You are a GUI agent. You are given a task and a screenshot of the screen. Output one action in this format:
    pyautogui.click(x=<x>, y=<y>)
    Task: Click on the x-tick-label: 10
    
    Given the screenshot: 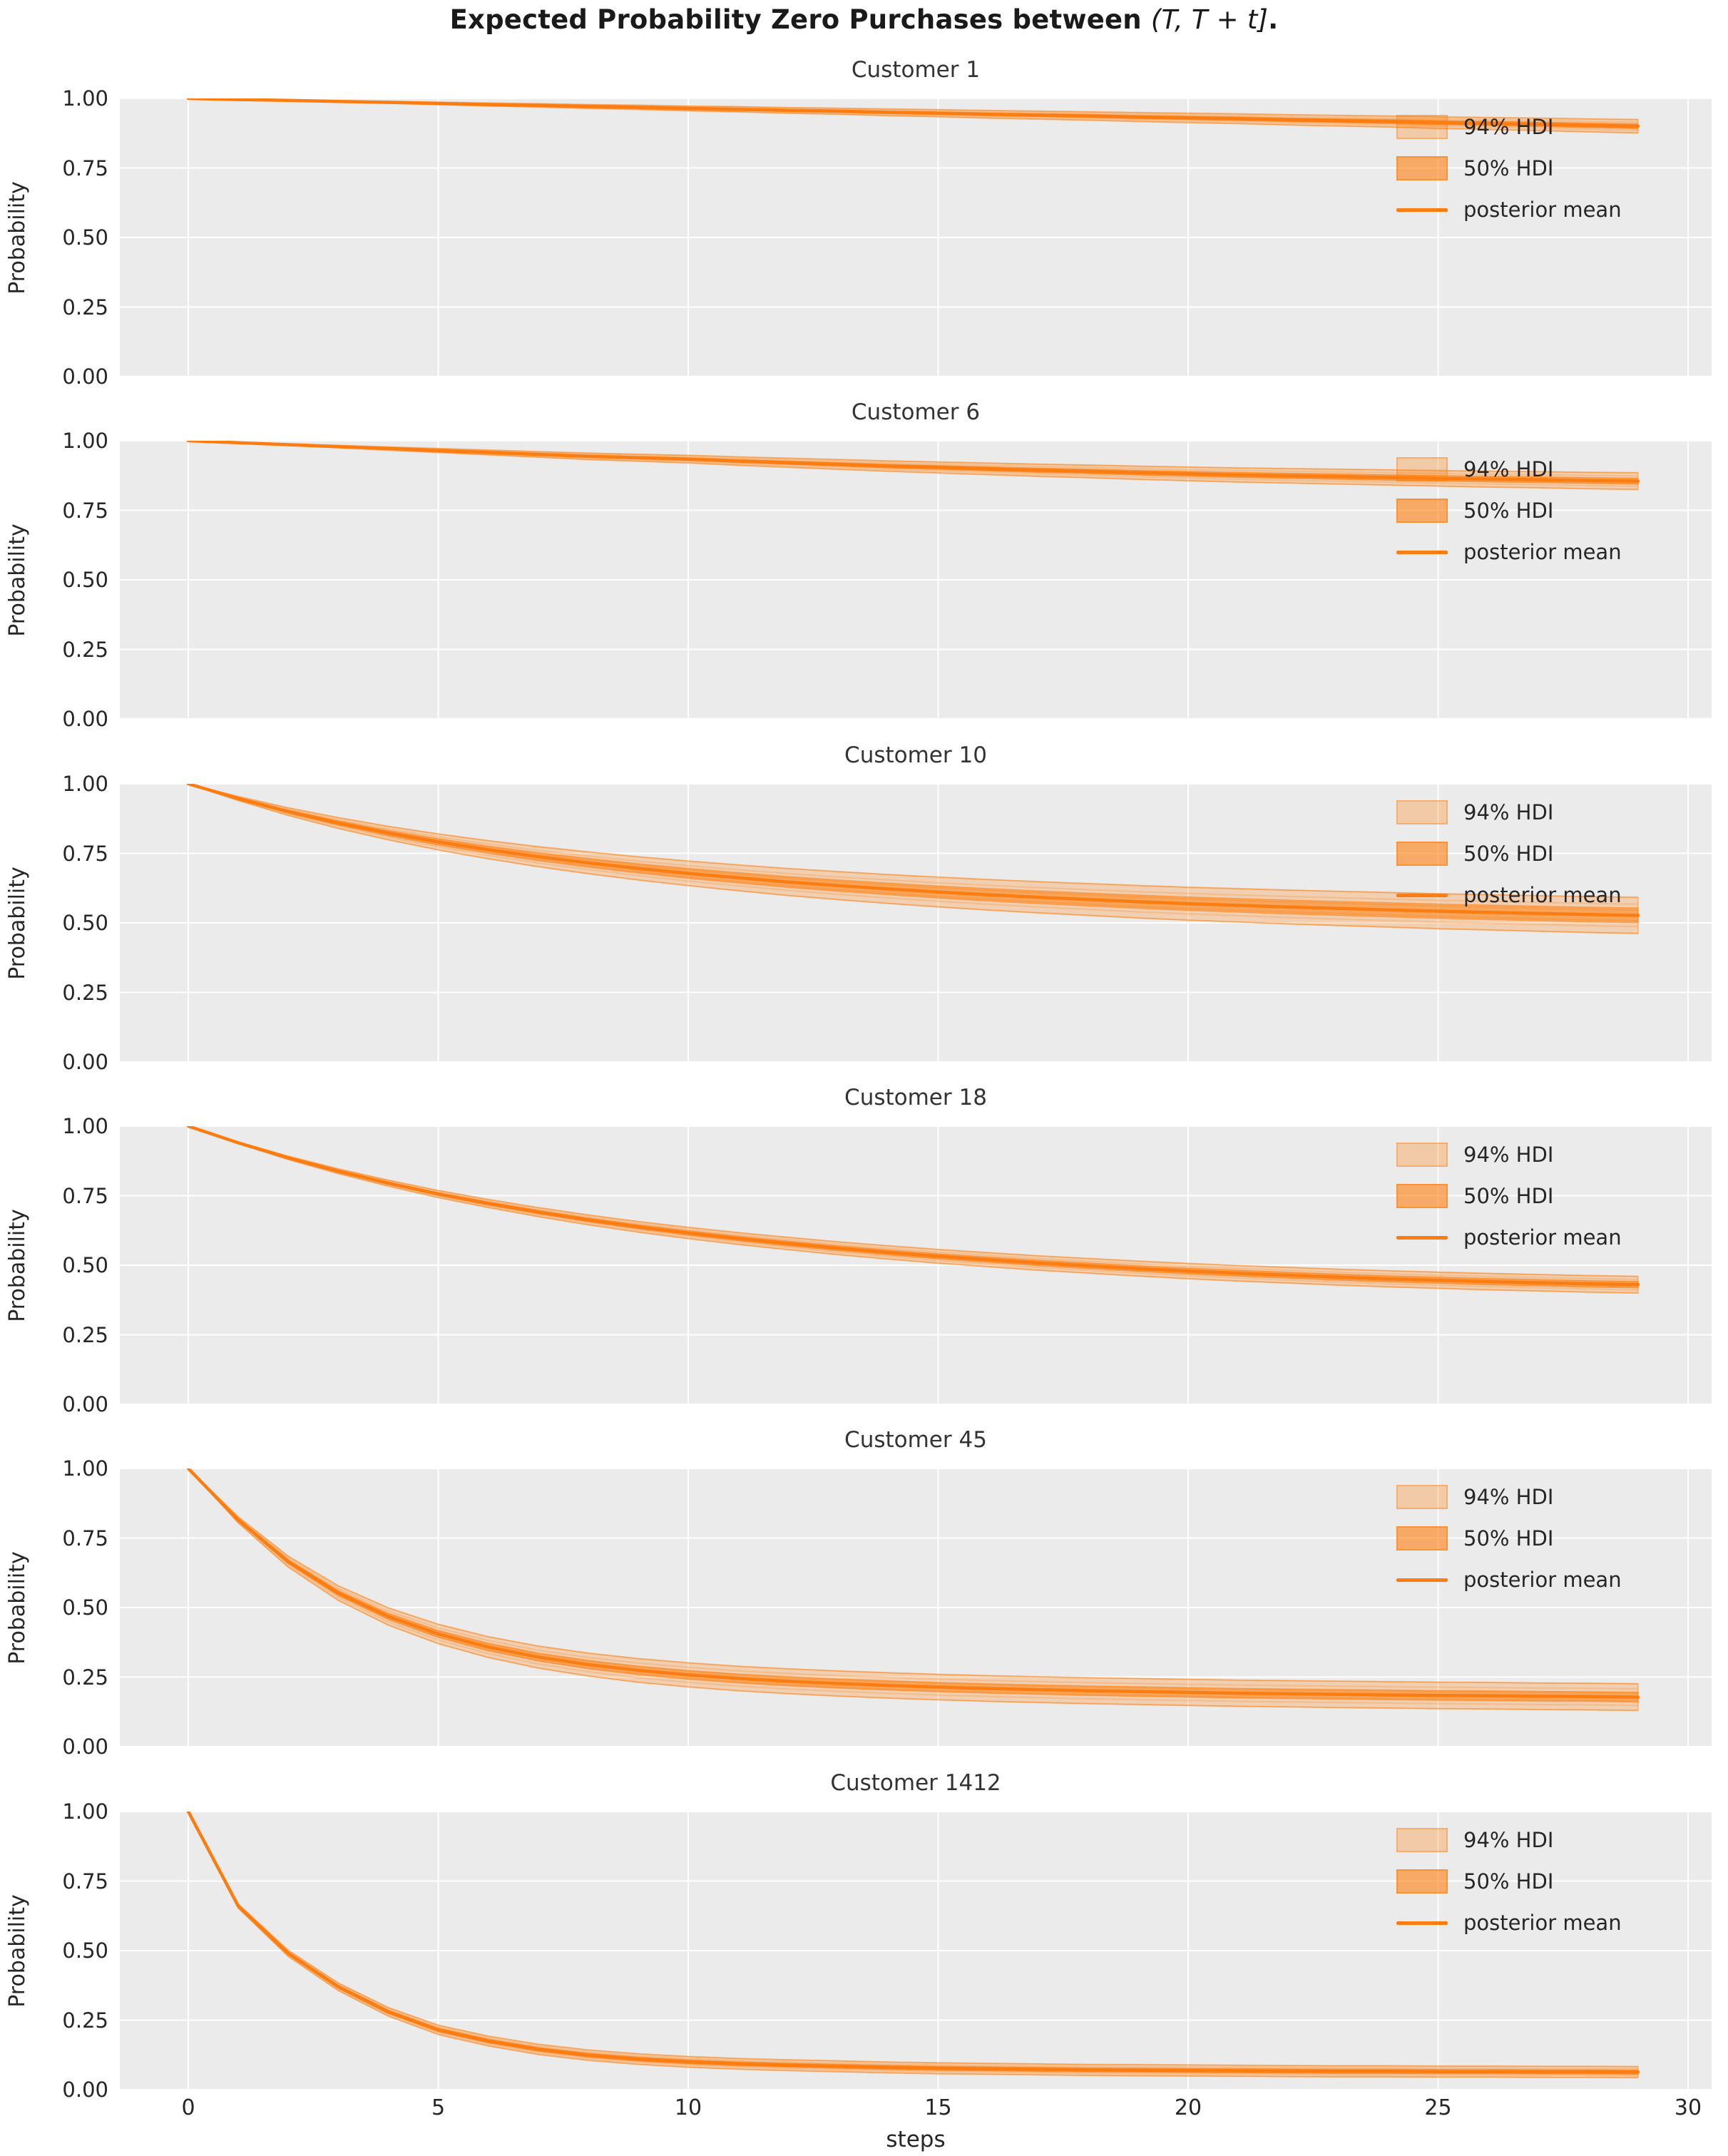 What is the action you would take?
    pyautogui.click(x=688, y=2107)
    